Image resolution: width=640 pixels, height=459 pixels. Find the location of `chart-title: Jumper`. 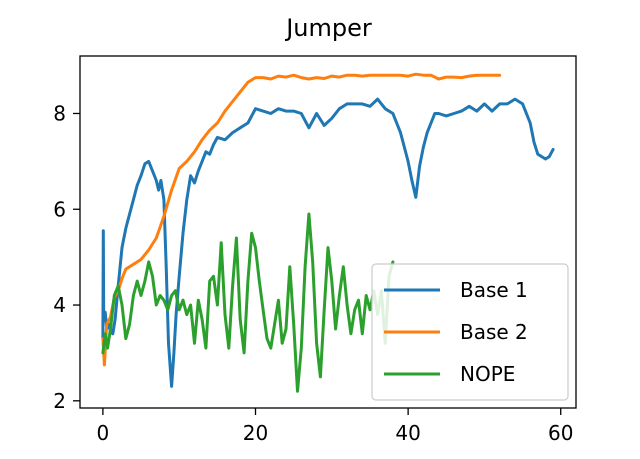

chart-title: Jumper is located at coordinates (328, 28).